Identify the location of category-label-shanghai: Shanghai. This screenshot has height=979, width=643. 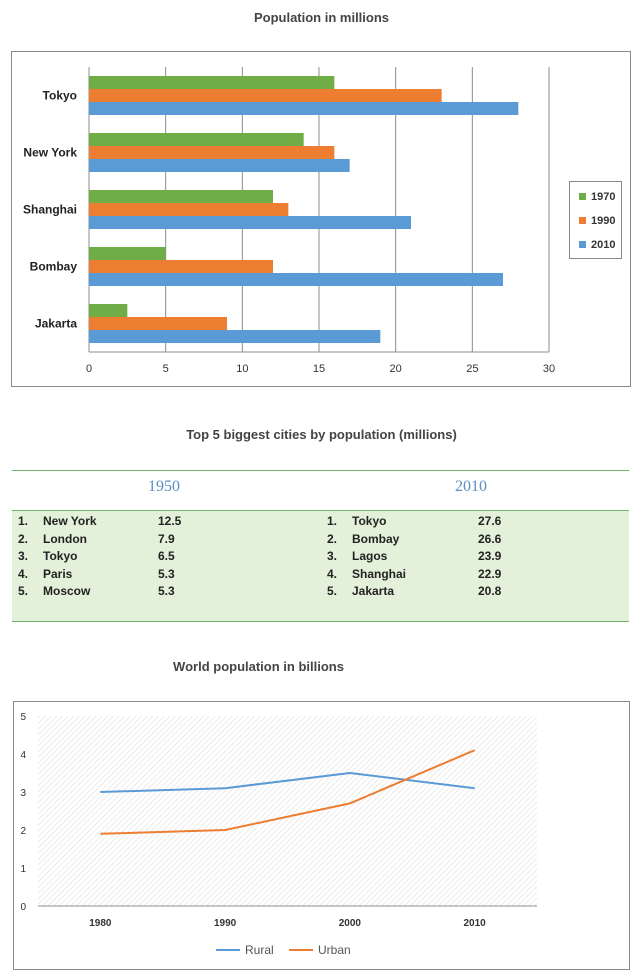
(50, 210).